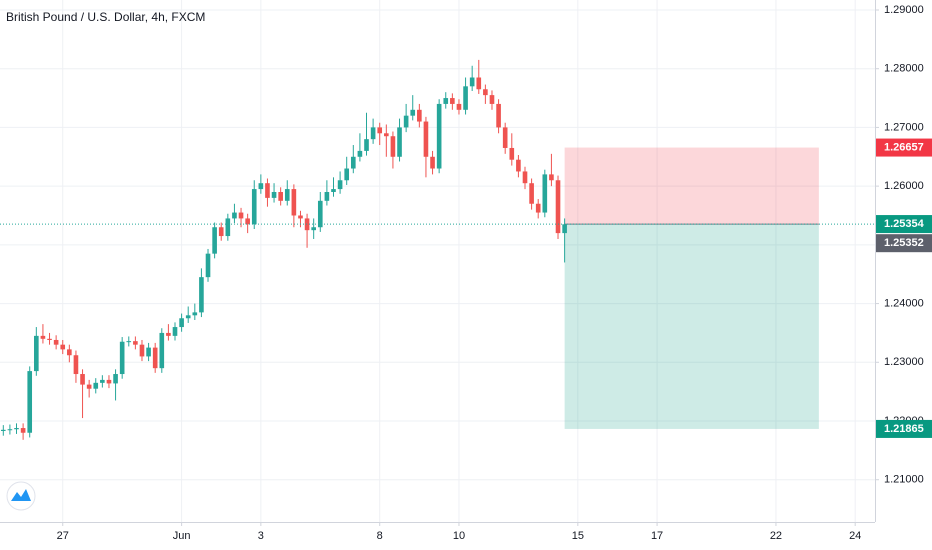 The image size is (932, 550). What do you see at coordinates (691, 186) in the screenshot?
I see `stop-zone` at bounding box center [691, 186].